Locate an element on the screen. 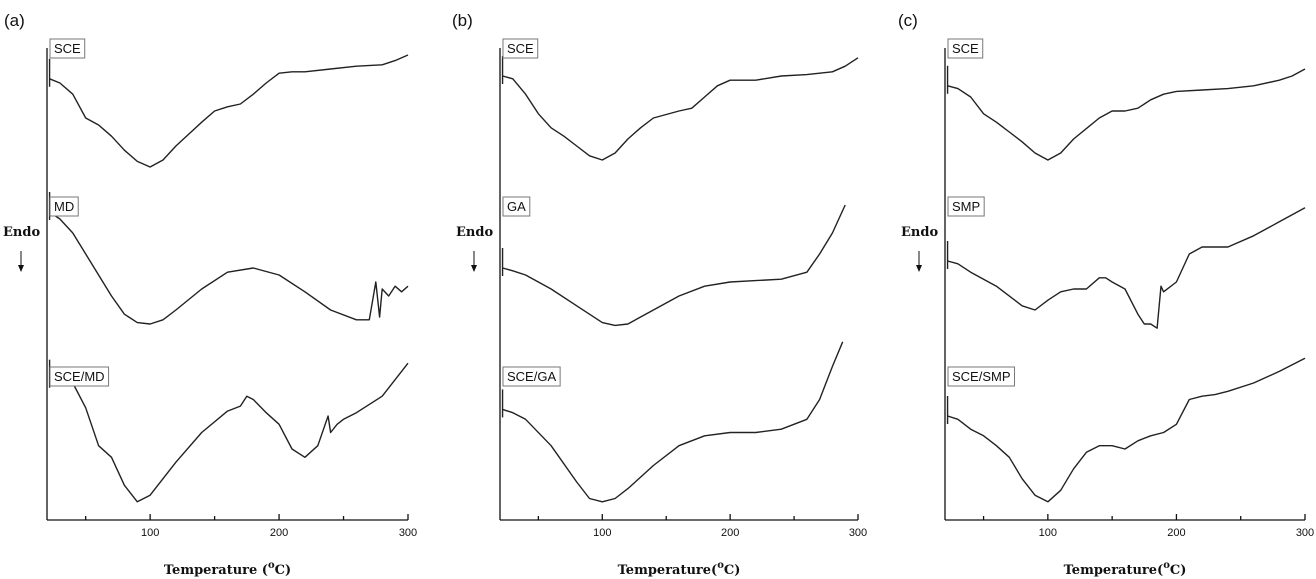 This screenshot has height=579, width=1316. series-name-label: MD is located at coordinates (64, 206).